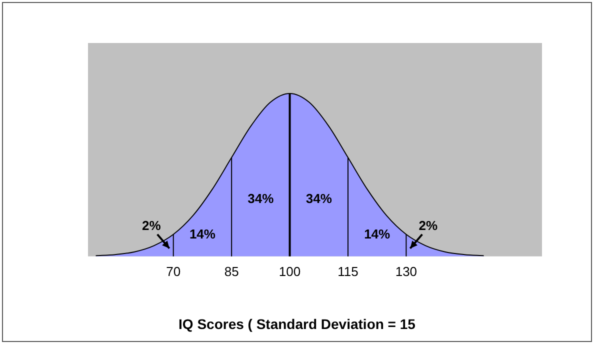 This screenshot has height=344, width=594. What do you see at coordinates (173, 271) in the screenshot?
I see `x-tick-label: 70` at bounding box center [173, 271].